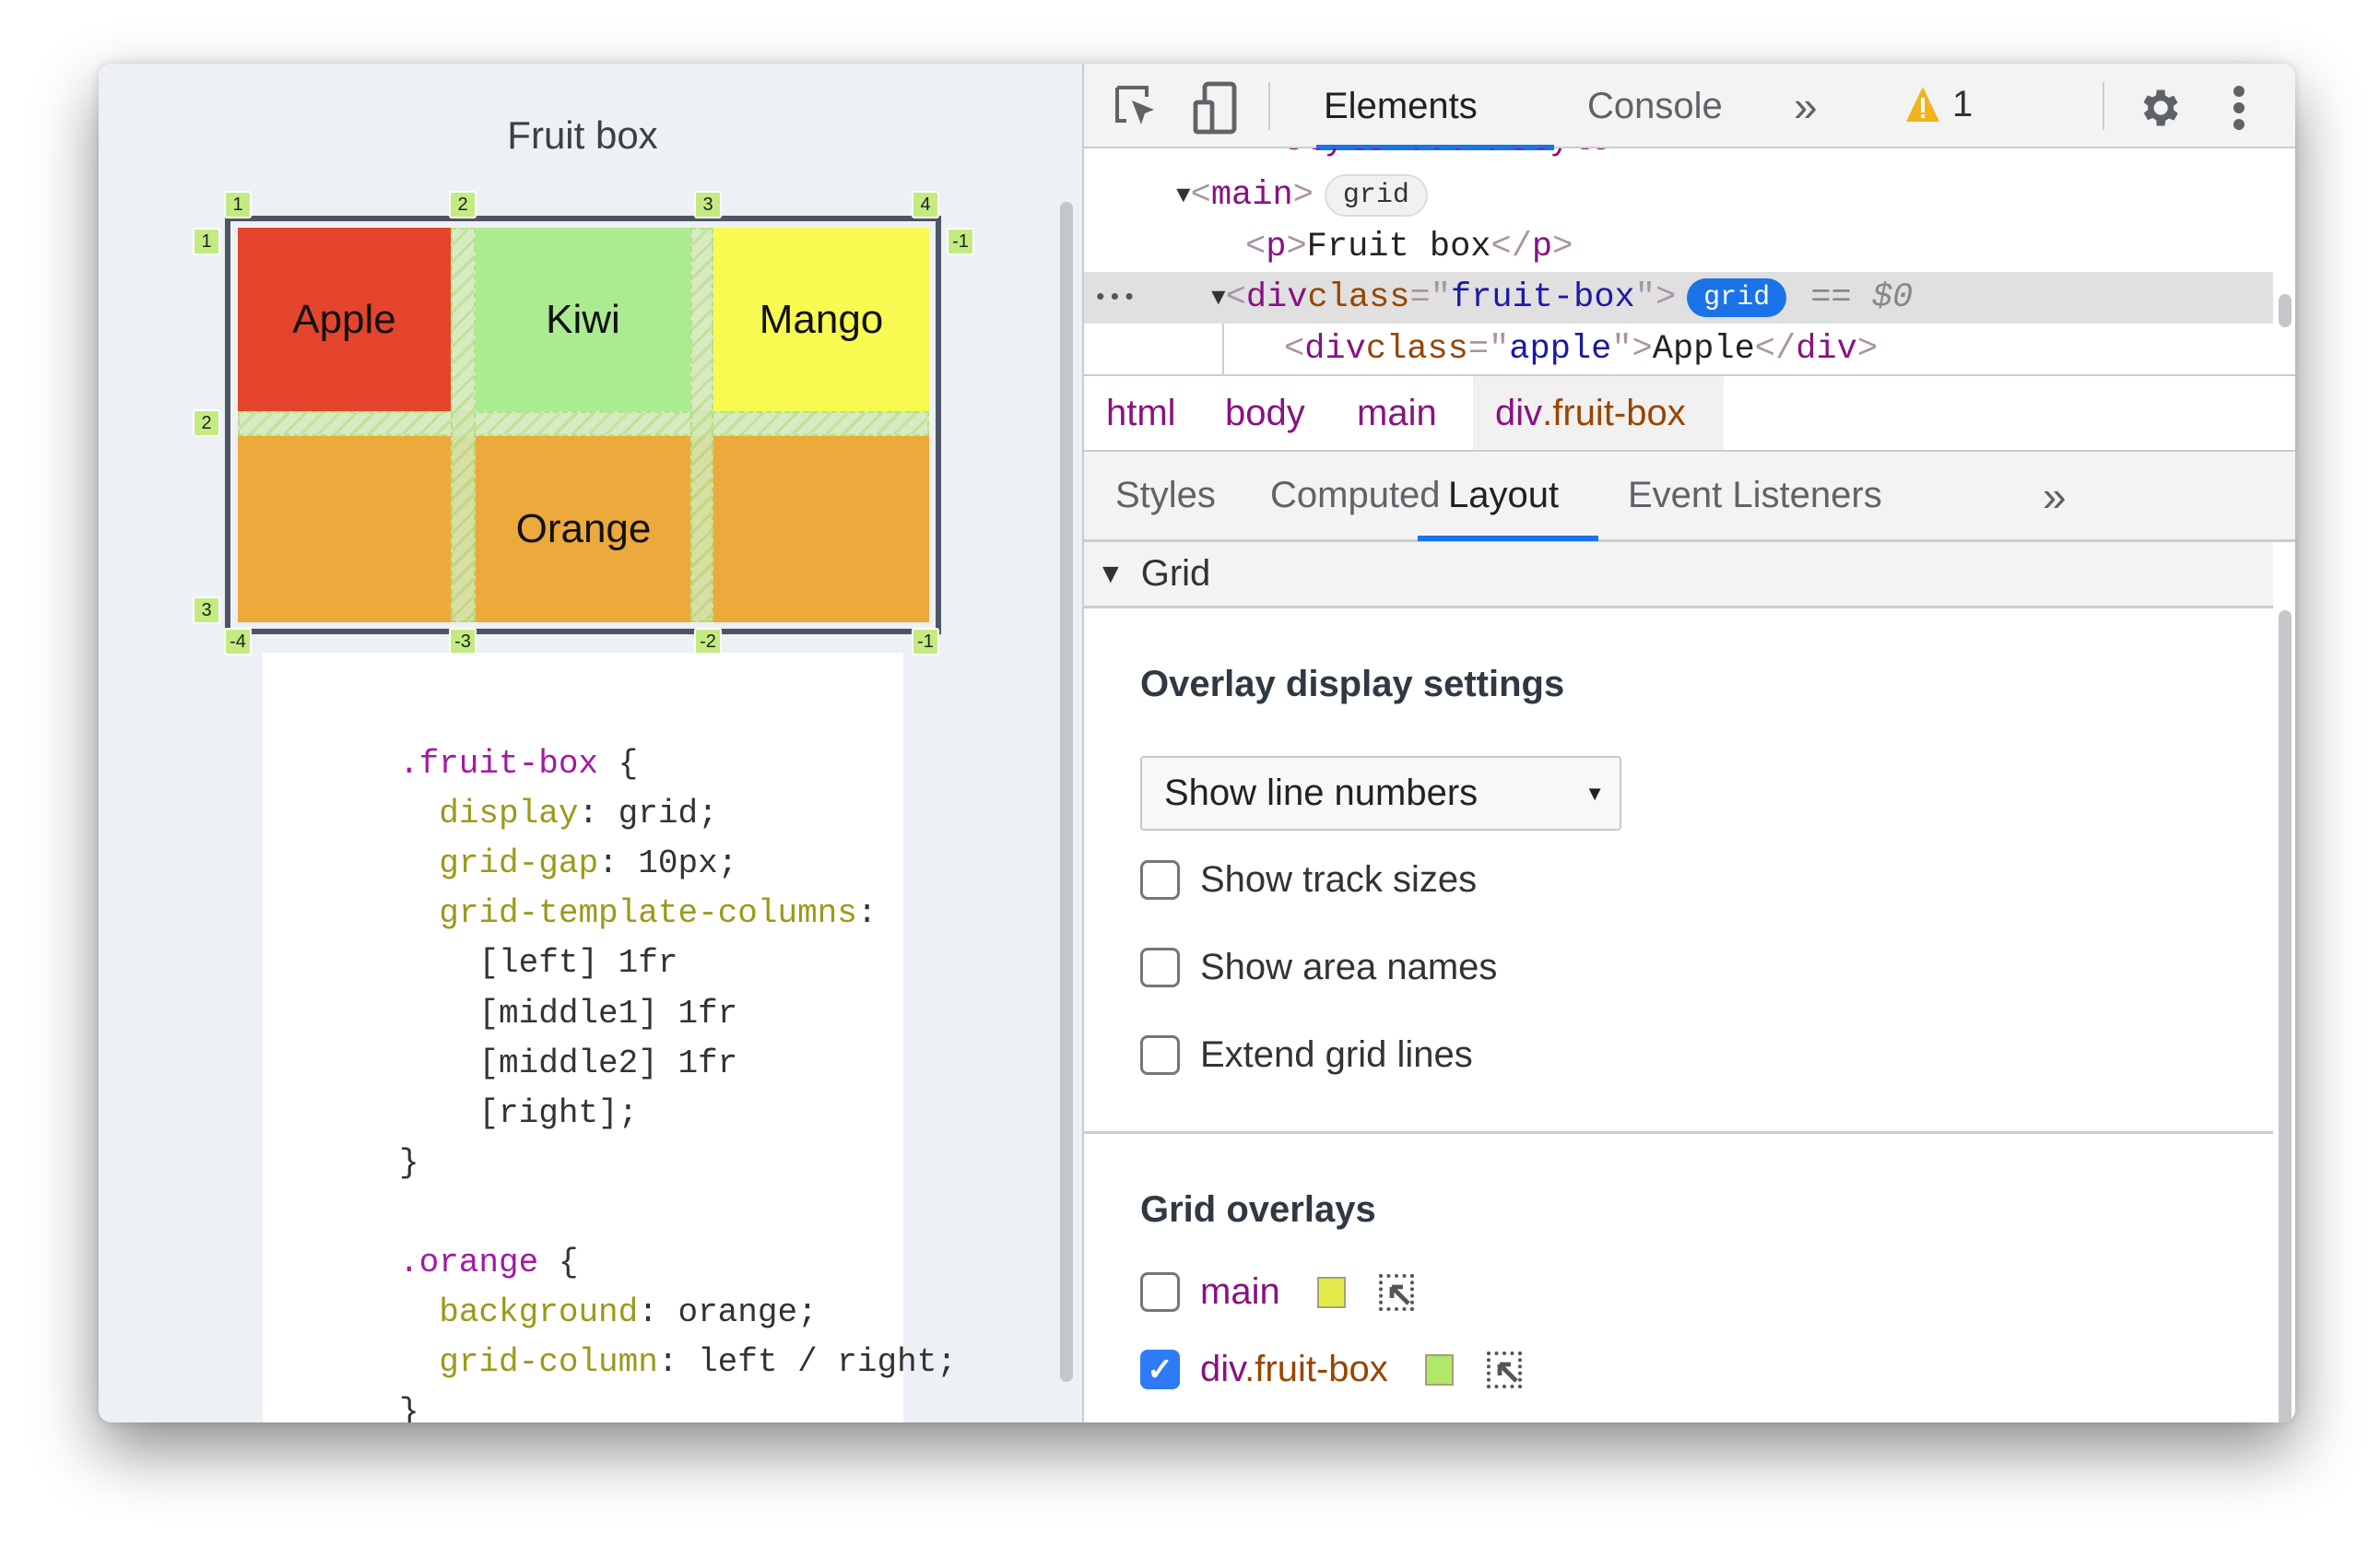 The height and width of the screenshot is (1558, 2380). What do you see at coordinates (708, 641) in the screenshot?
I see `grid-line-number: -2` at bounding box center [708, 641].